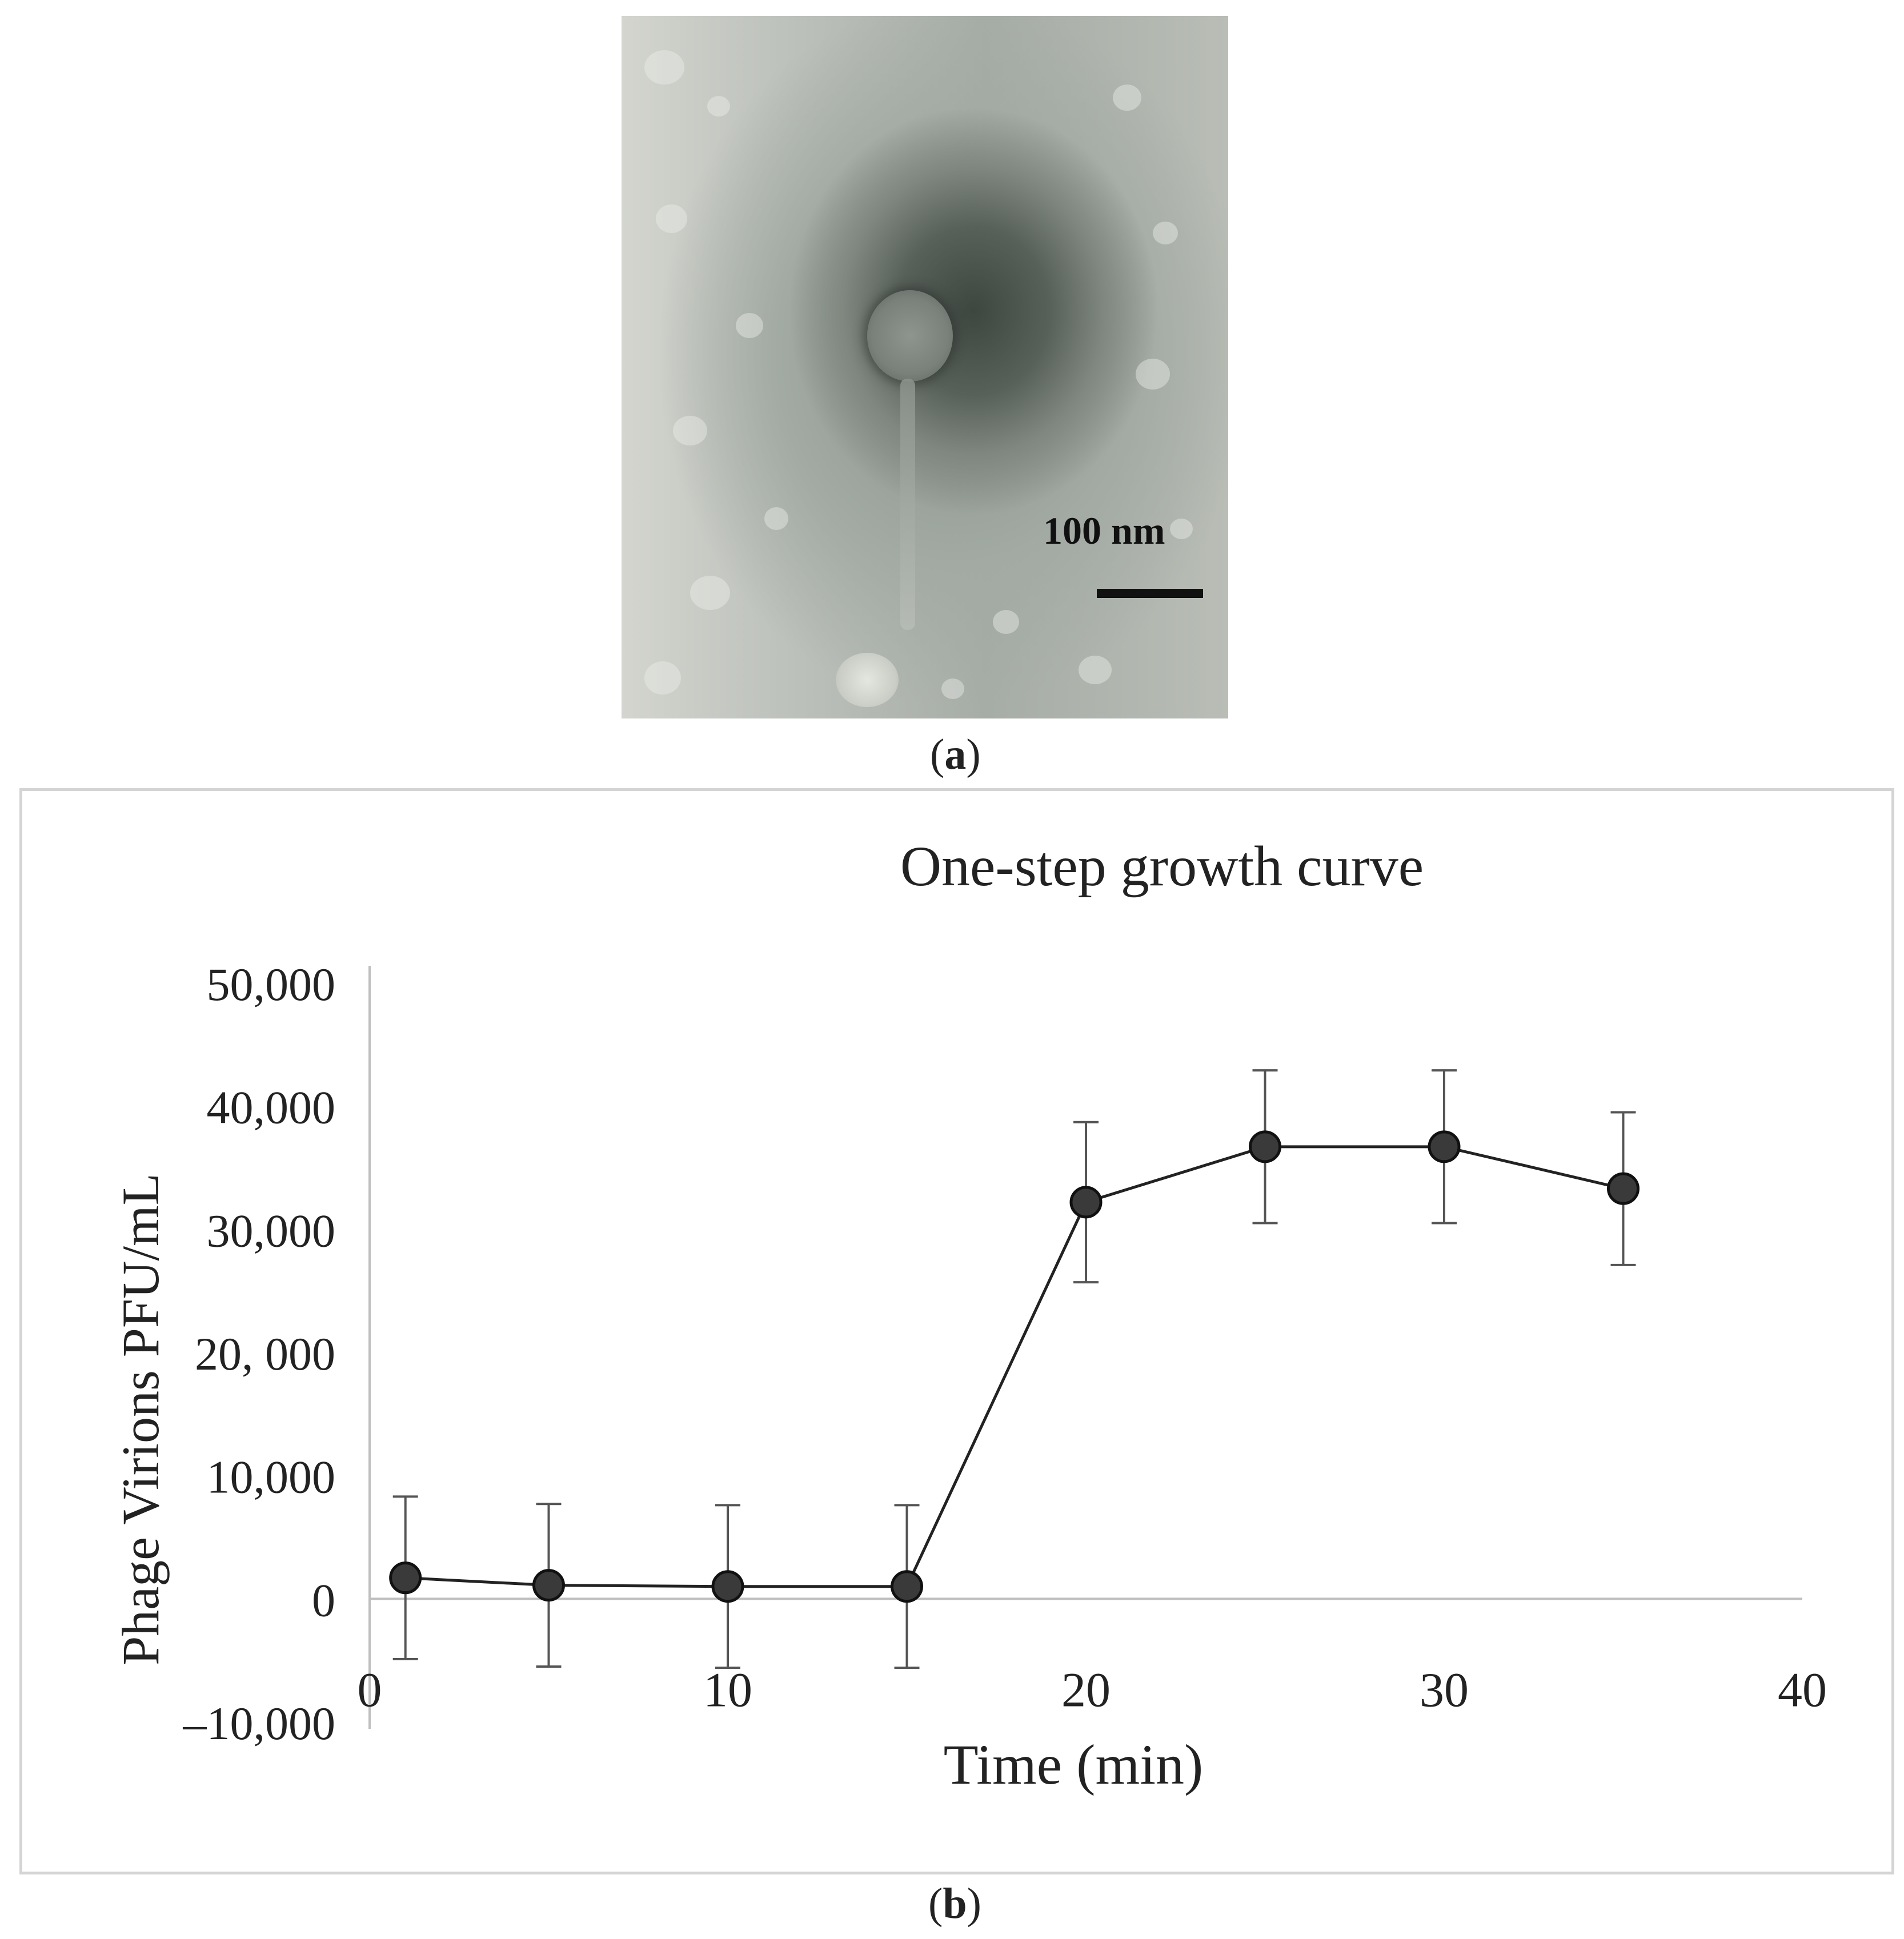  What do you see at coordinates (1802, 1689) in the screenshot?
I see `x-tick-label: 40` at bounding box center [1802, 1689].